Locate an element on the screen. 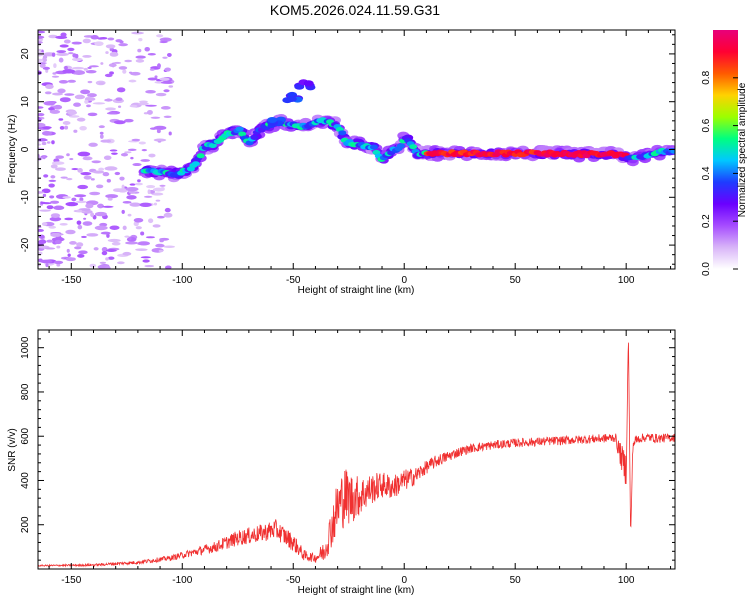 The width and height of the screenshot is (750, 600). y-tick-label: 200 is located at coordinates (25, 524).